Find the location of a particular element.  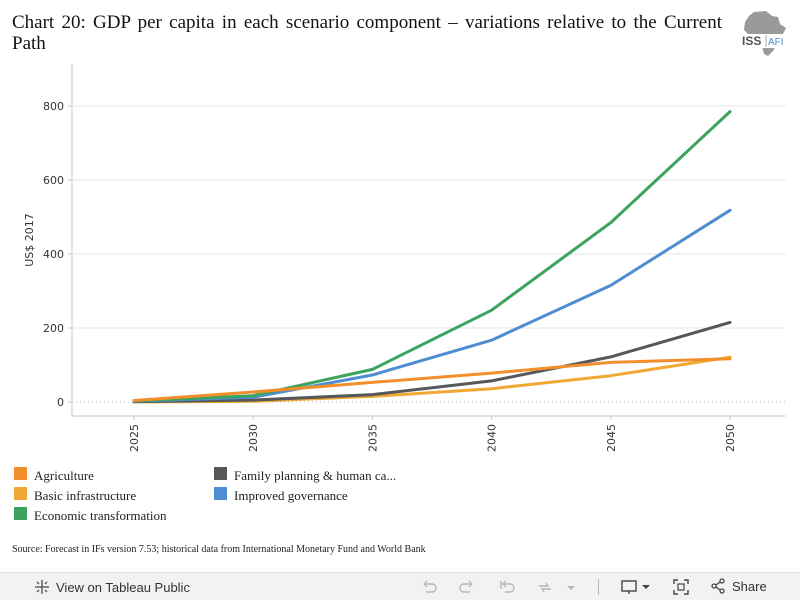

africa-map-logo-icon: ISS AFI is located at coordinates (764, 33).